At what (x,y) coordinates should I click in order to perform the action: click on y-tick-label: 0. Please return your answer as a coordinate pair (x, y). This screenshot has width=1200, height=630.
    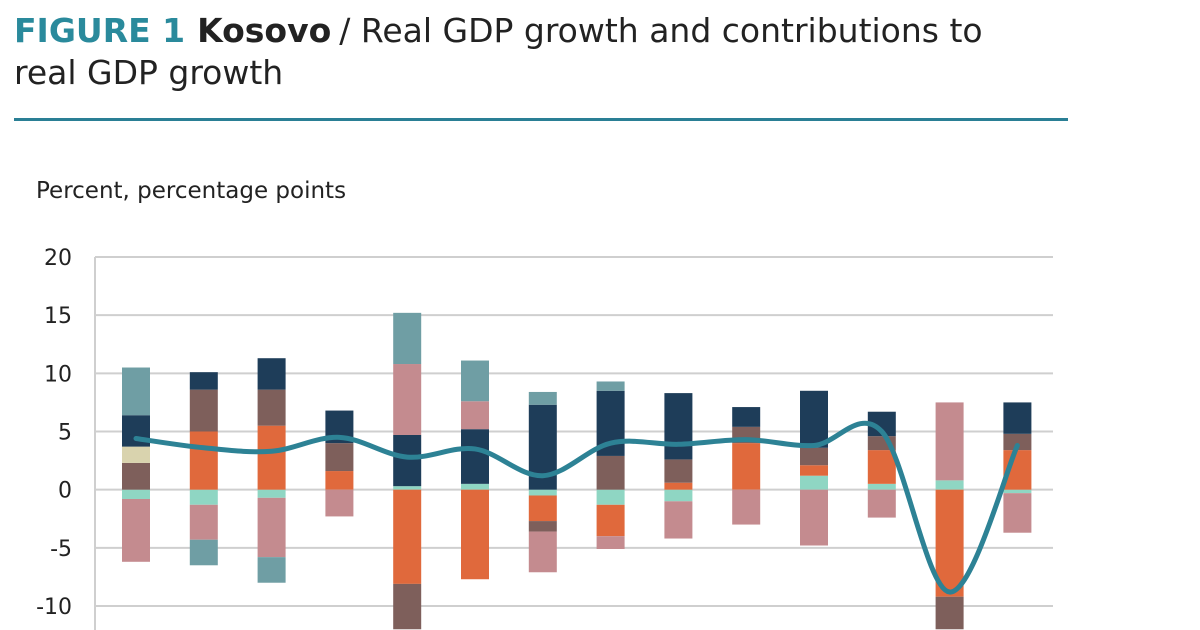
    Looking at the image, I should click on (65, 491).